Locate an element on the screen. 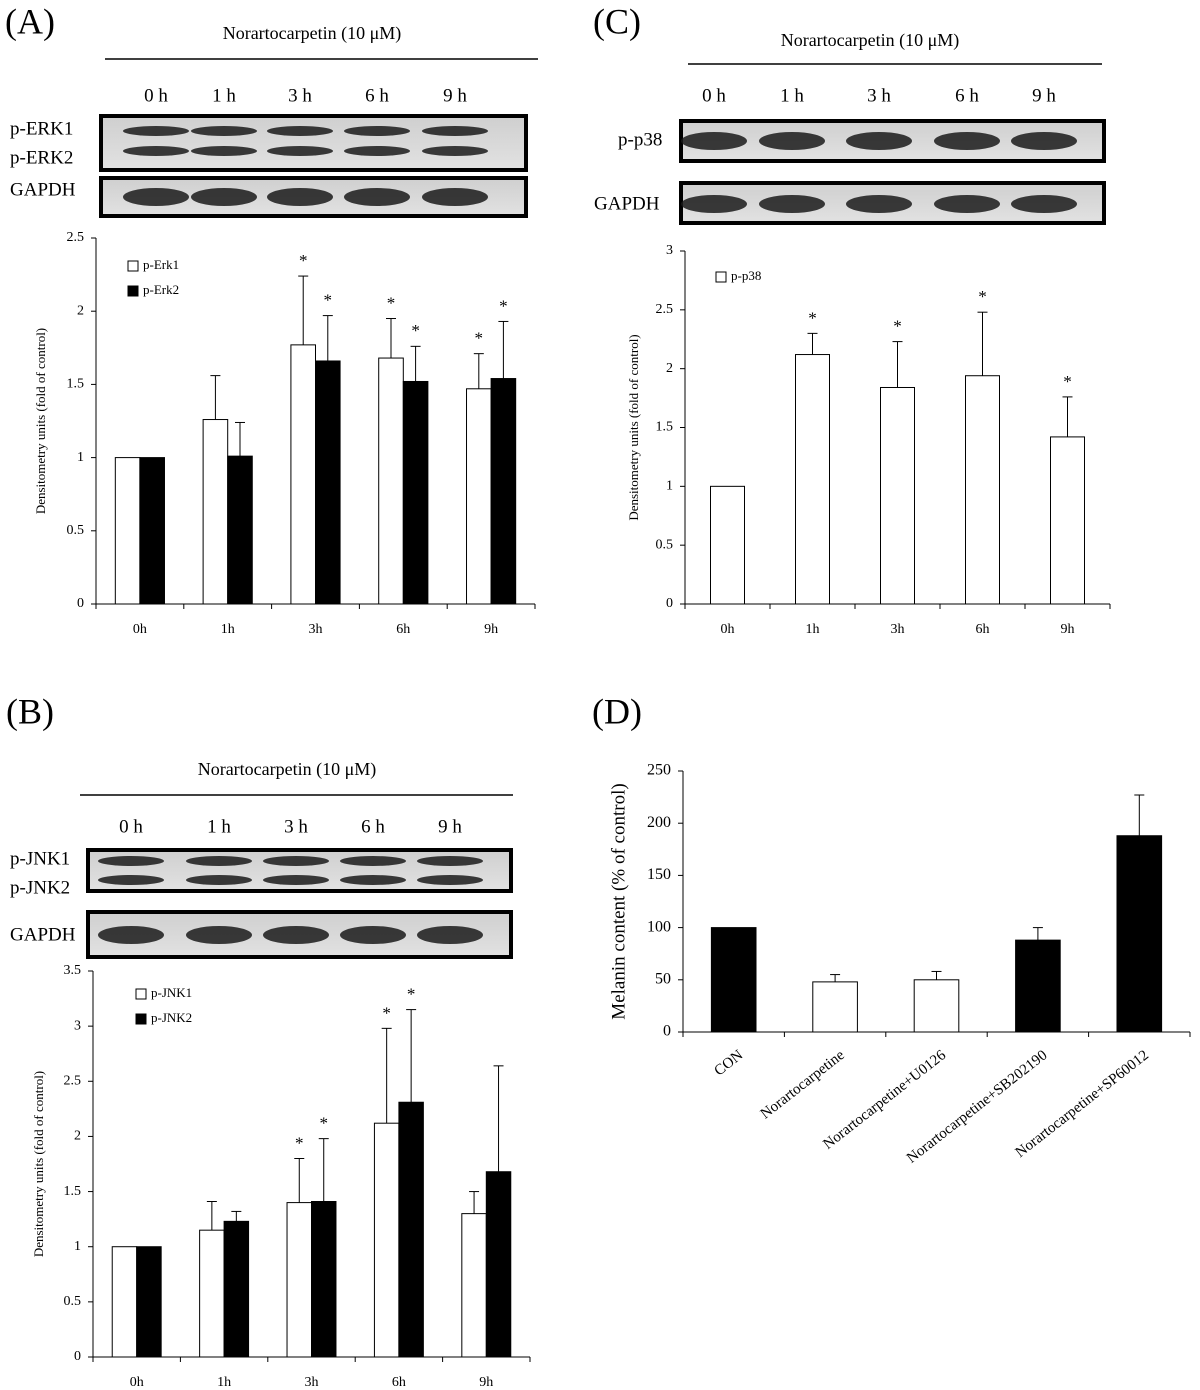 The width and height of the screenshot is (1200, 1390). legend-label: p-JNK2 is located at coordinates (171, 1017).